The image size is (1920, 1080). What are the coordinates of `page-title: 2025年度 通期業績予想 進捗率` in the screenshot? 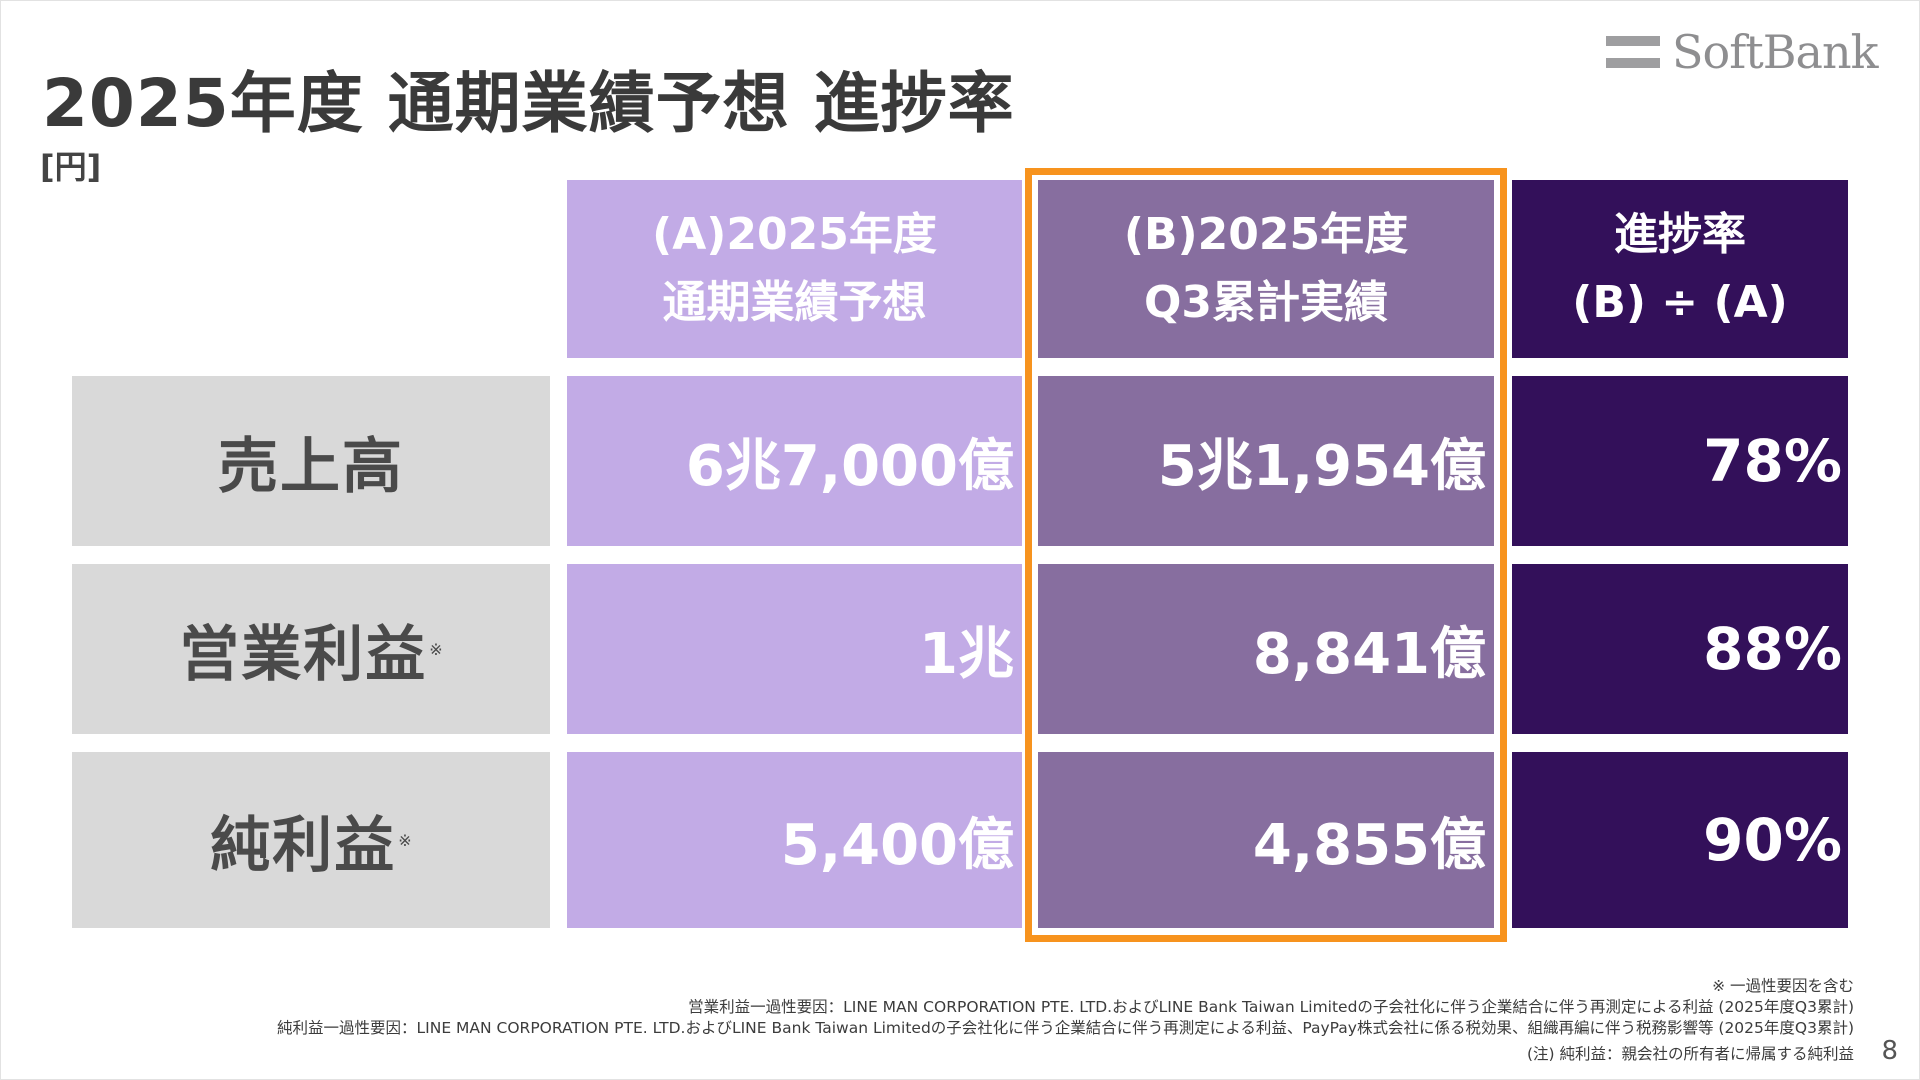 It's located at (528, 103).